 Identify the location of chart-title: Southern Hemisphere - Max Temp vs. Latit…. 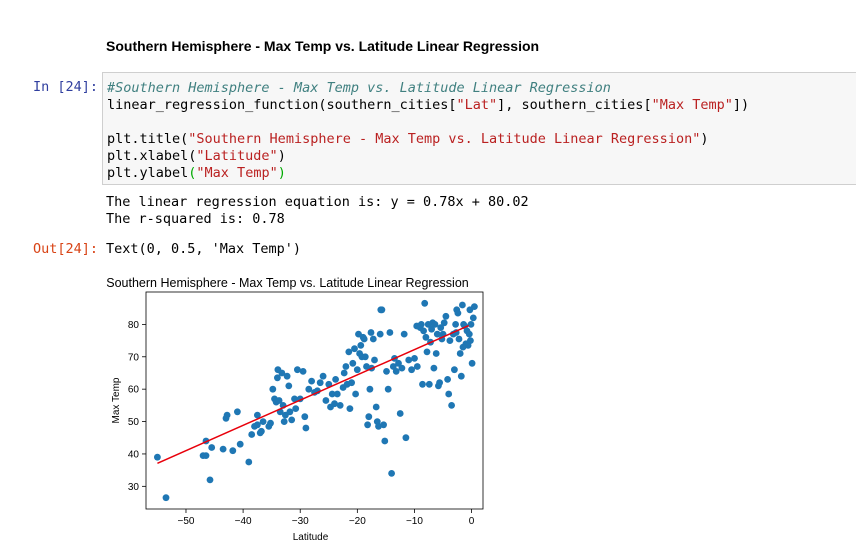
(287, 283).